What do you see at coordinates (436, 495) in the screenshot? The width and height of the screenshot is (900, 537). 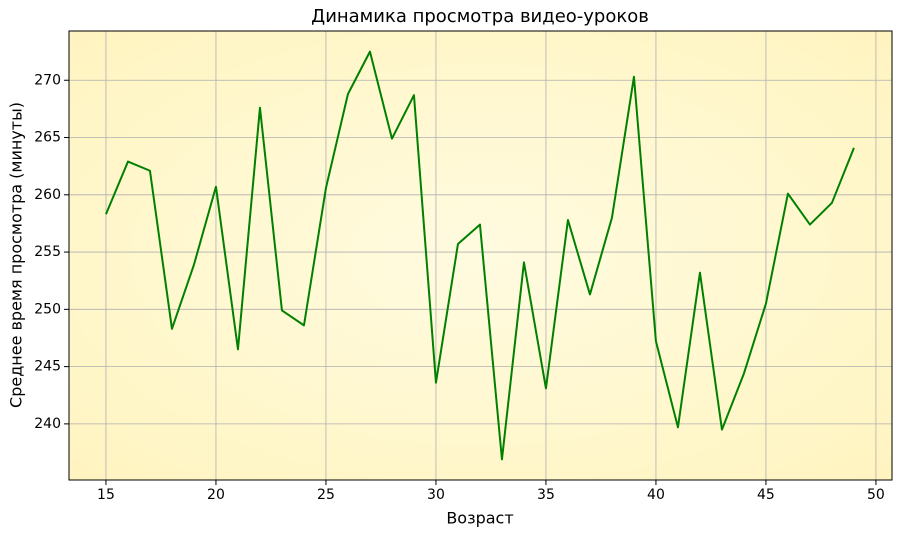 I see `x-tick-label: 30` at bounding box center [436, 495].